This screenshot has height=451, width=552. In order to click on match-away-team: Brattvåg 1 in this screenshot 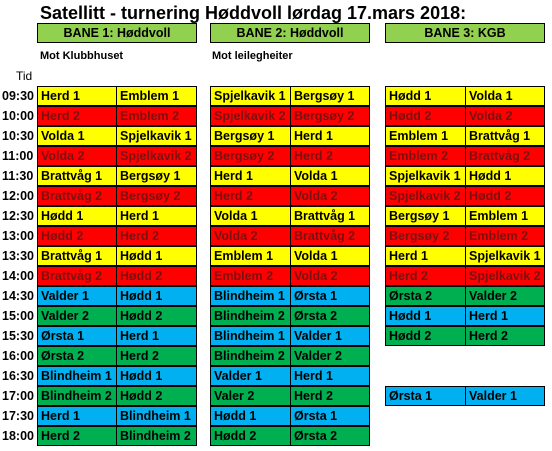, I will do `click(505, 136)`.